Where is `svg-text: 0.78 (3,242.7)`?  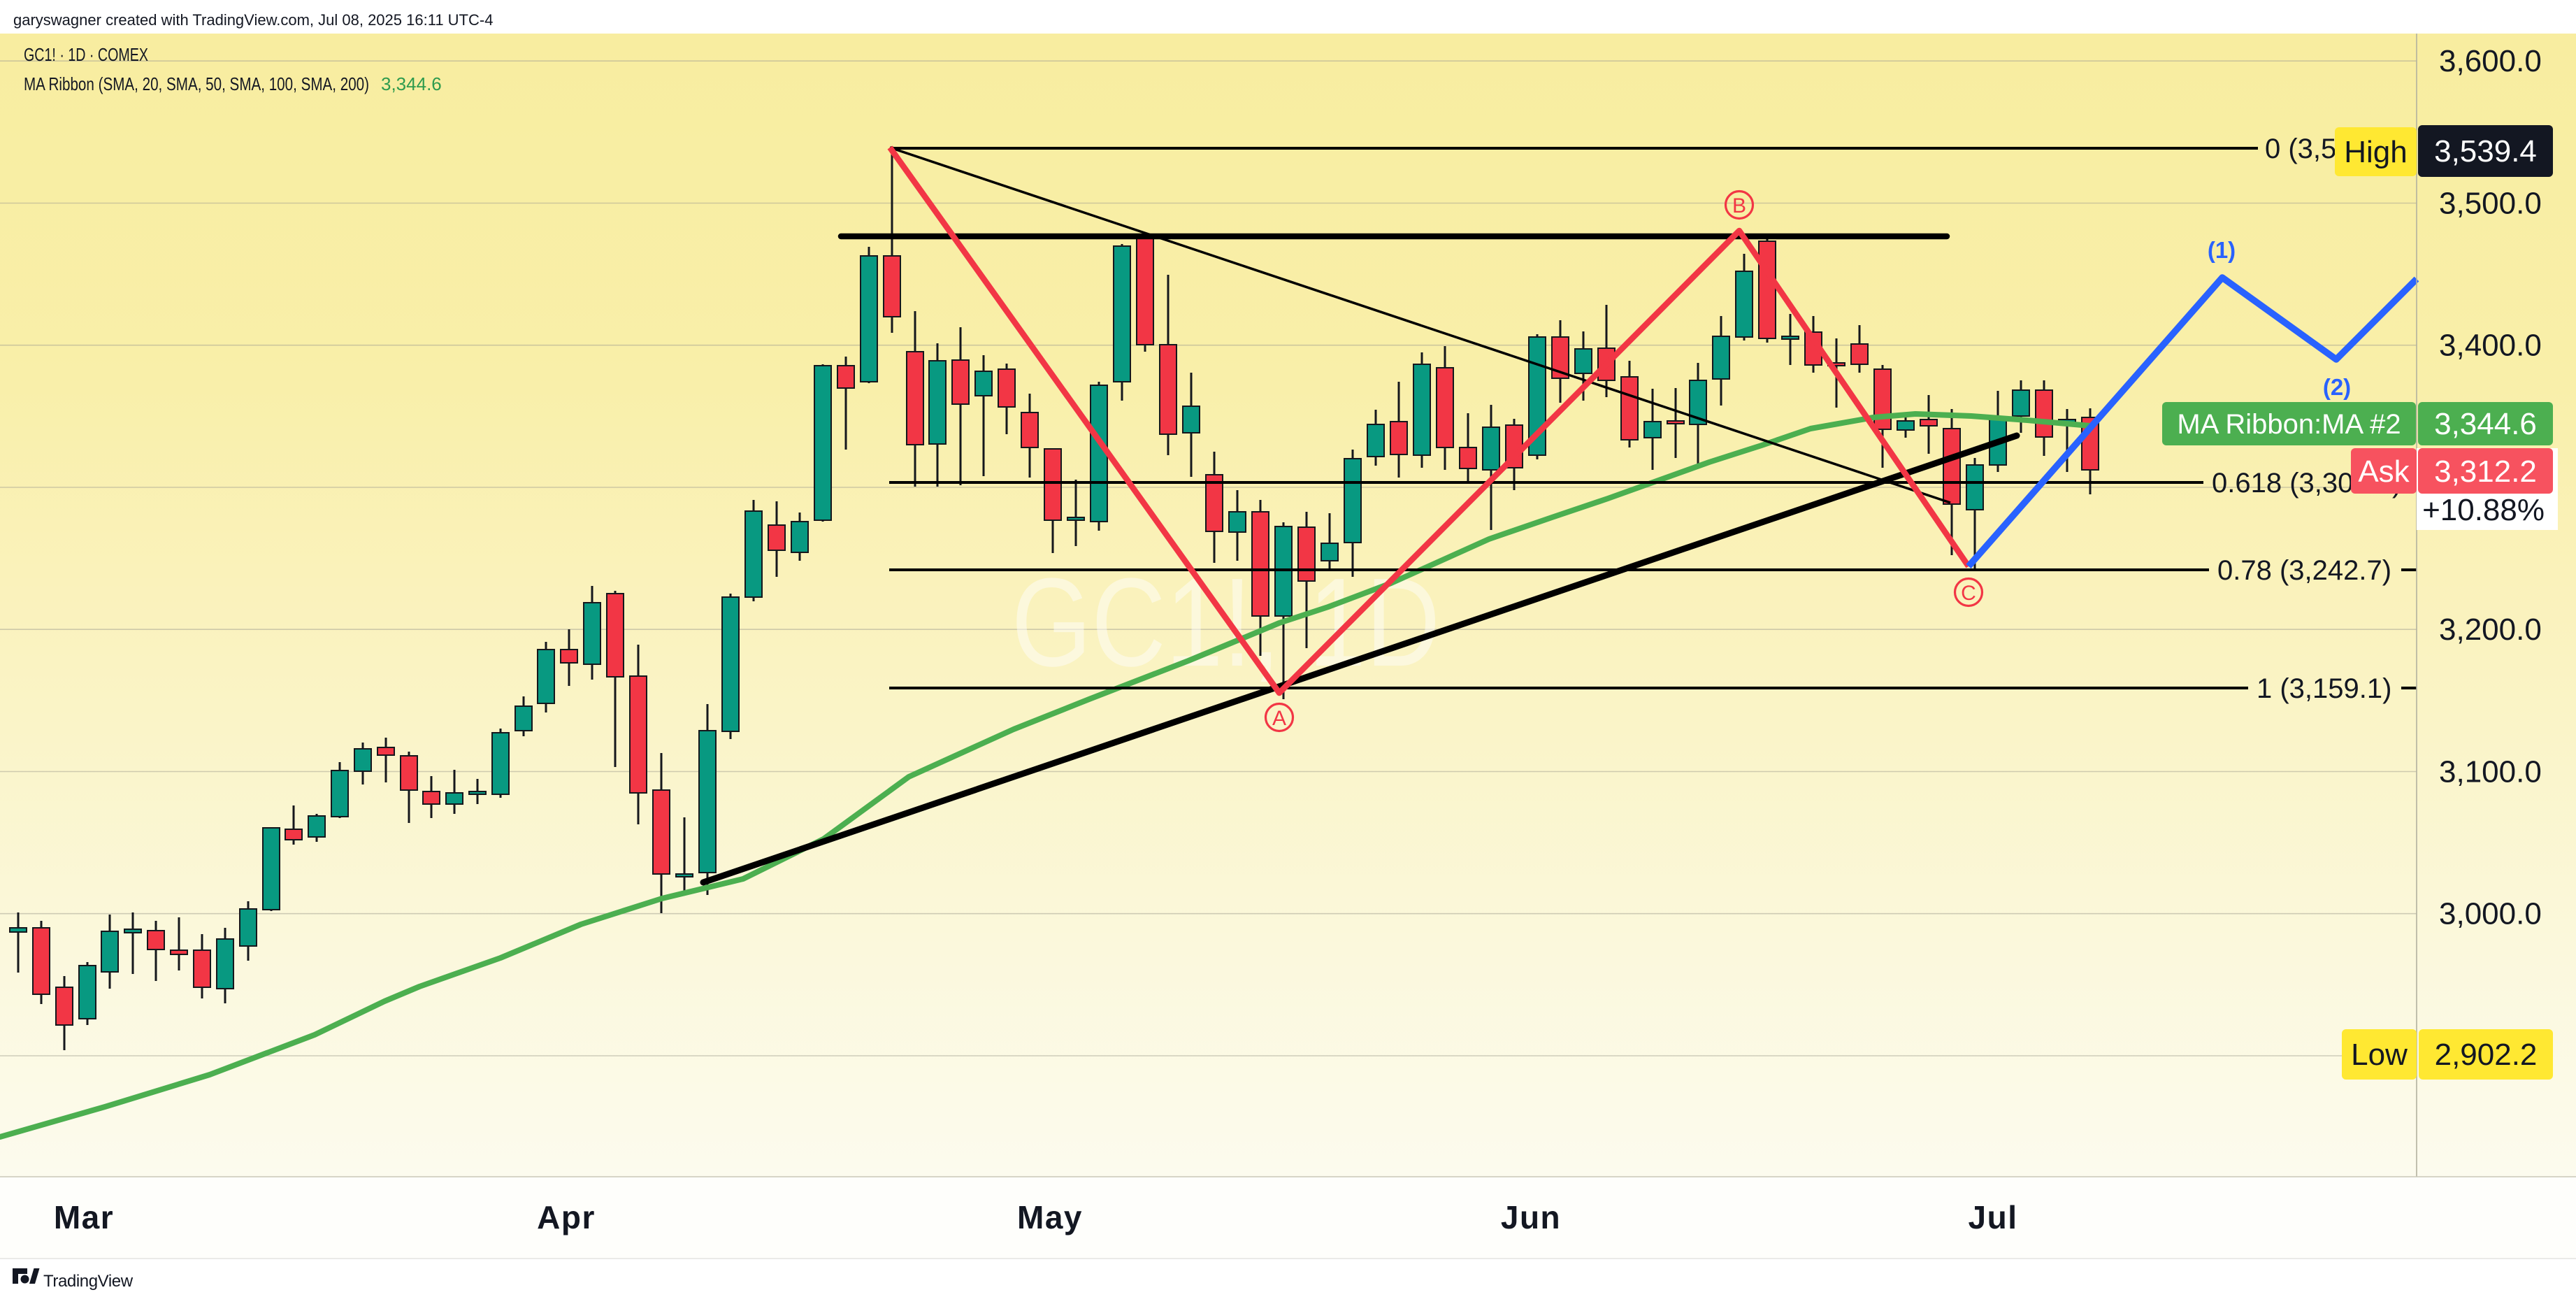
svg-text: 0.78 (3,242.7) is located at coordinates (2304, 570).